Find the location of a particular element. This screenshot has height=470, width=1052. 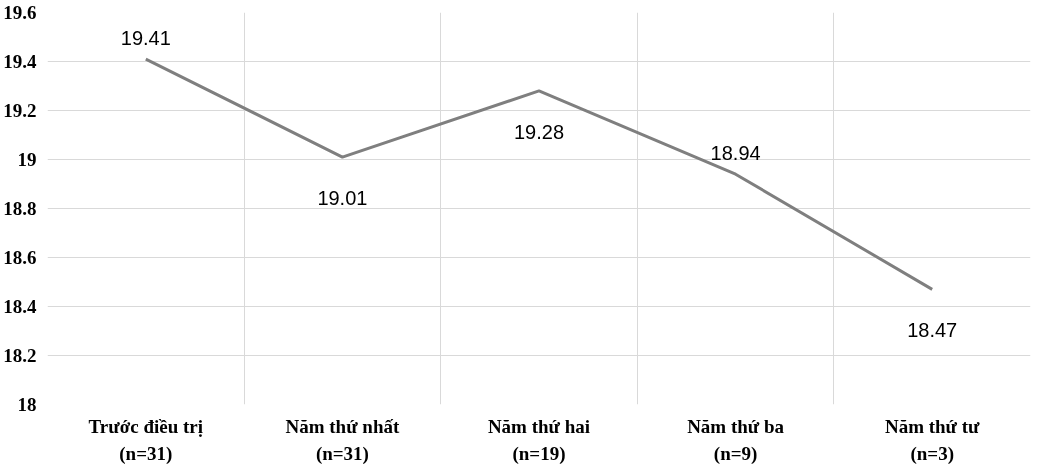

x-tick-label: Năm thứ hai (n=19) is located at coordinates (539, 440).